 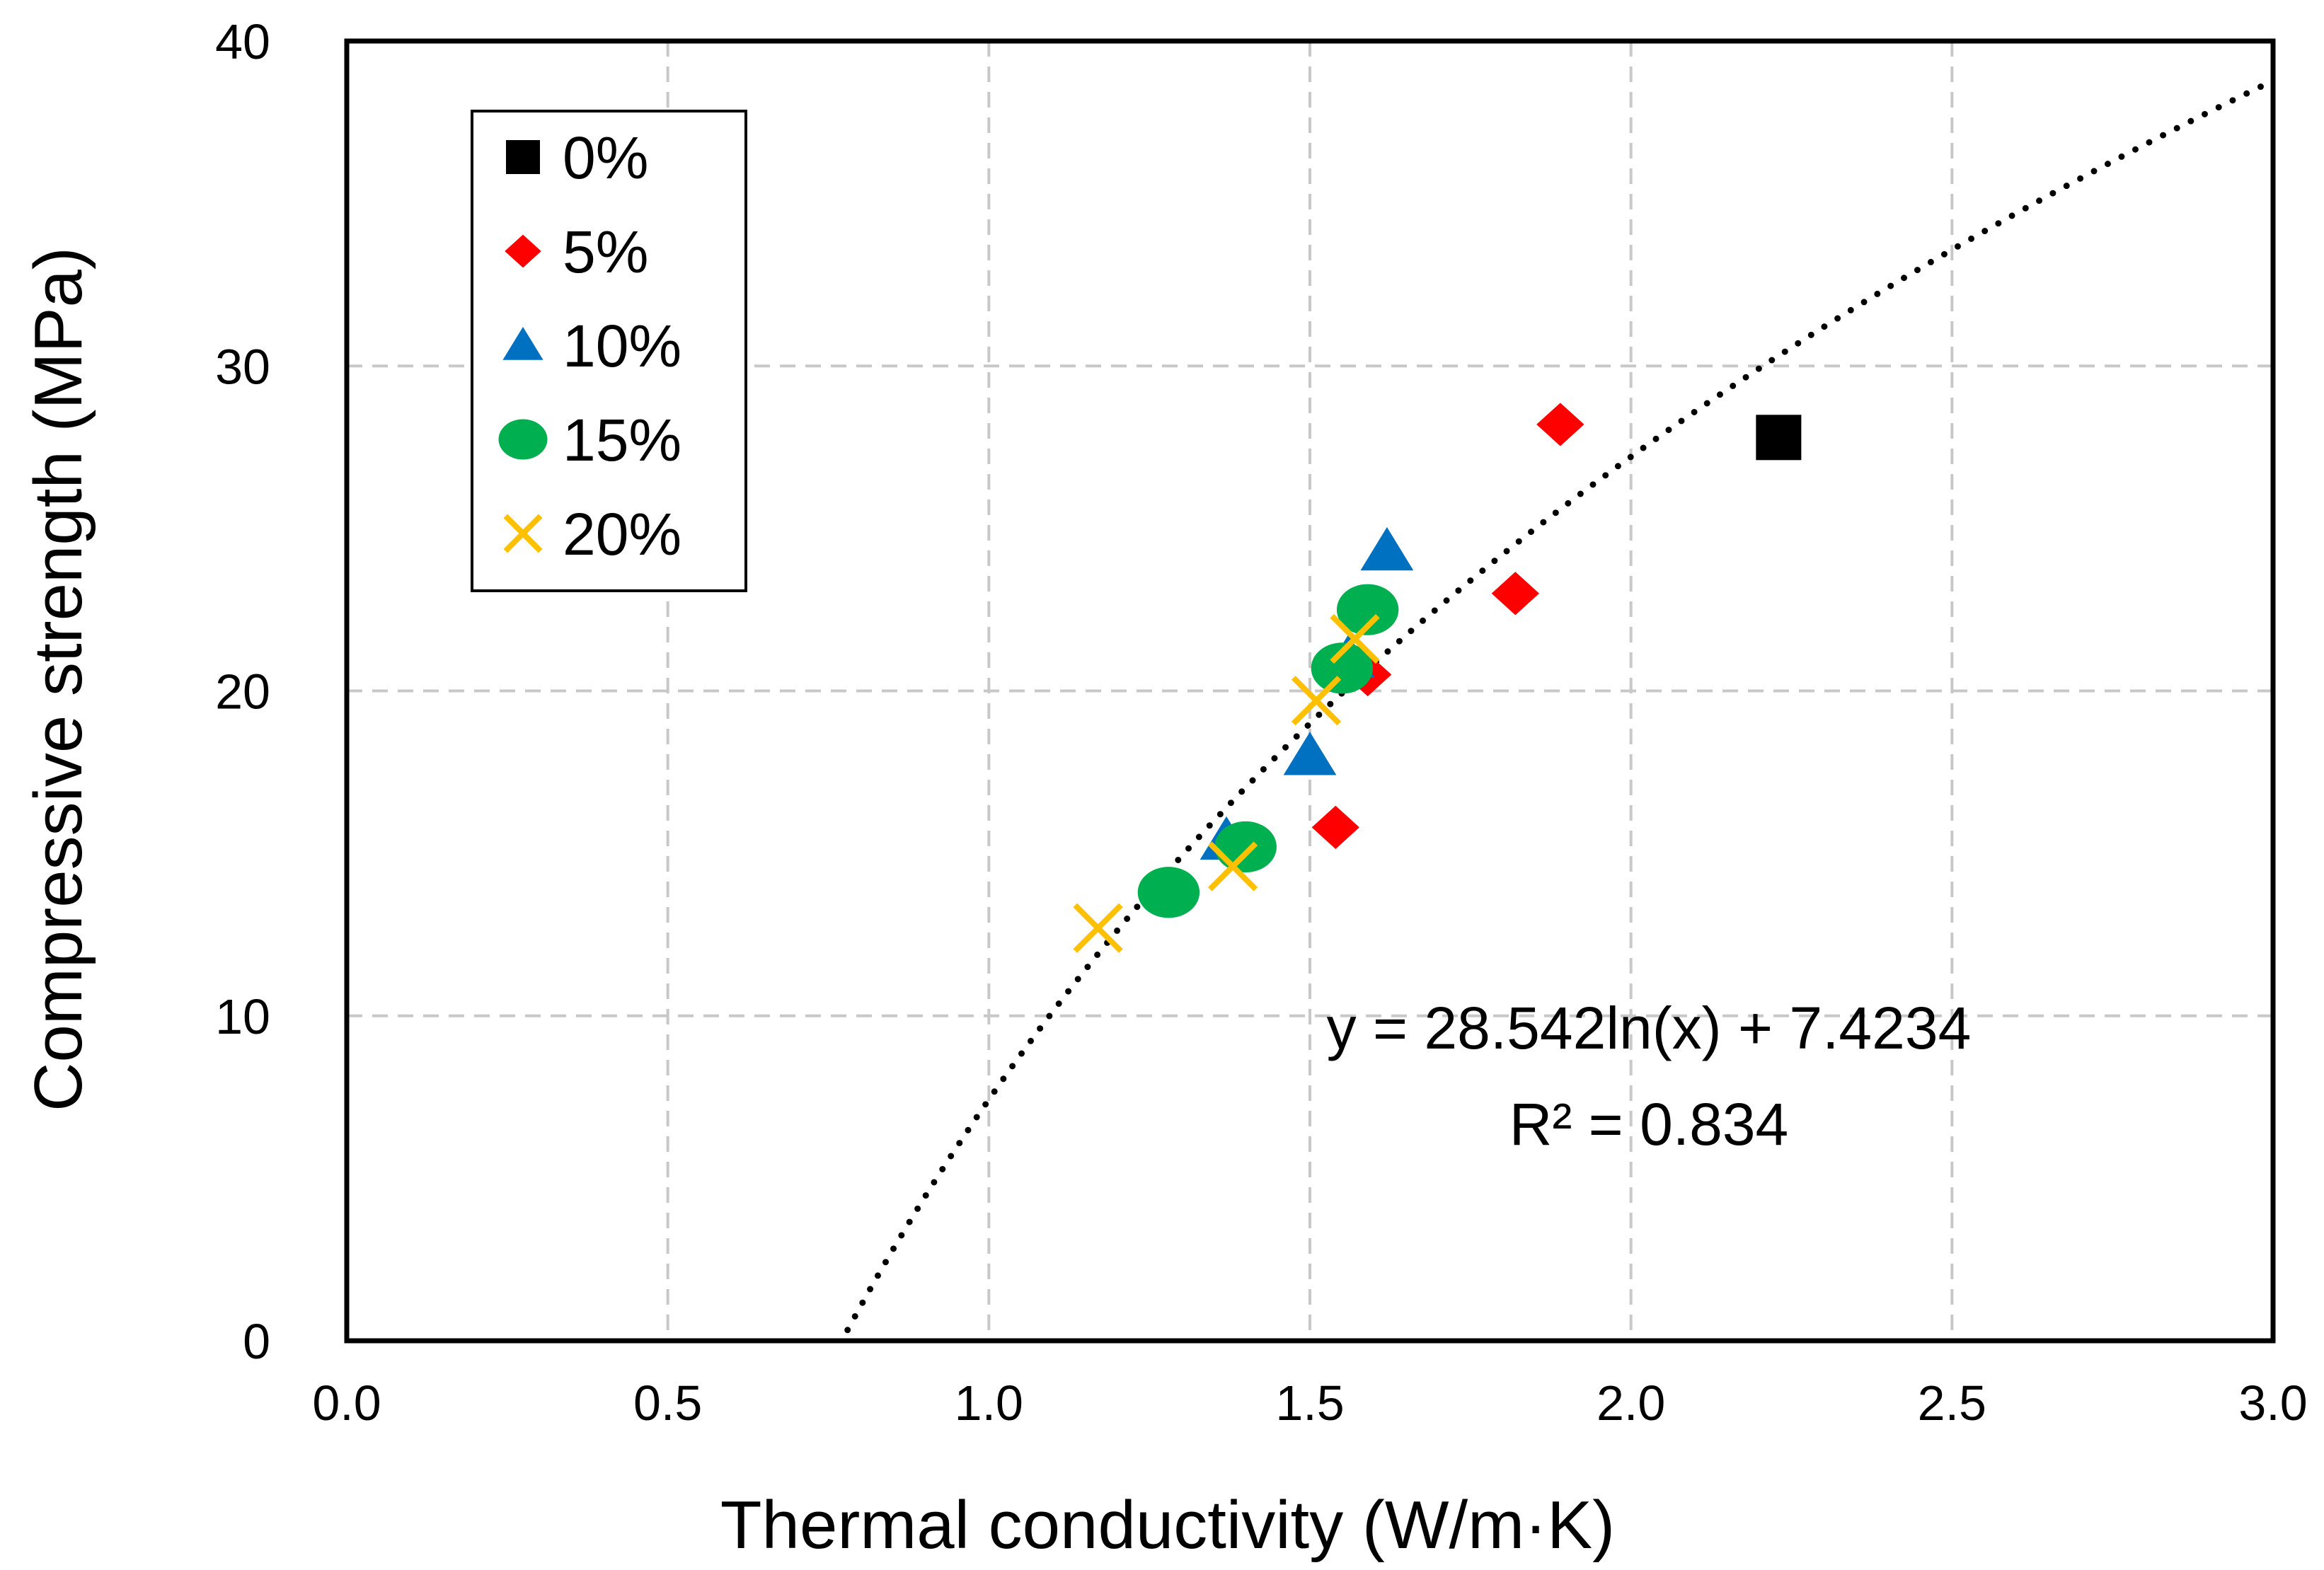 I want to click on y-tick-label: 10, so click(x=242, y=1016).